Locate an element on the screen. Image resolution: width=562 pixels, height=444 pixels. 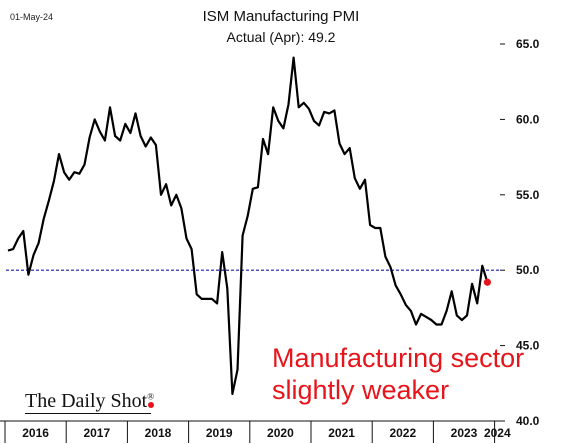
chart-title: ISM Manufacturing PMI is located at coordinates (281, 16).